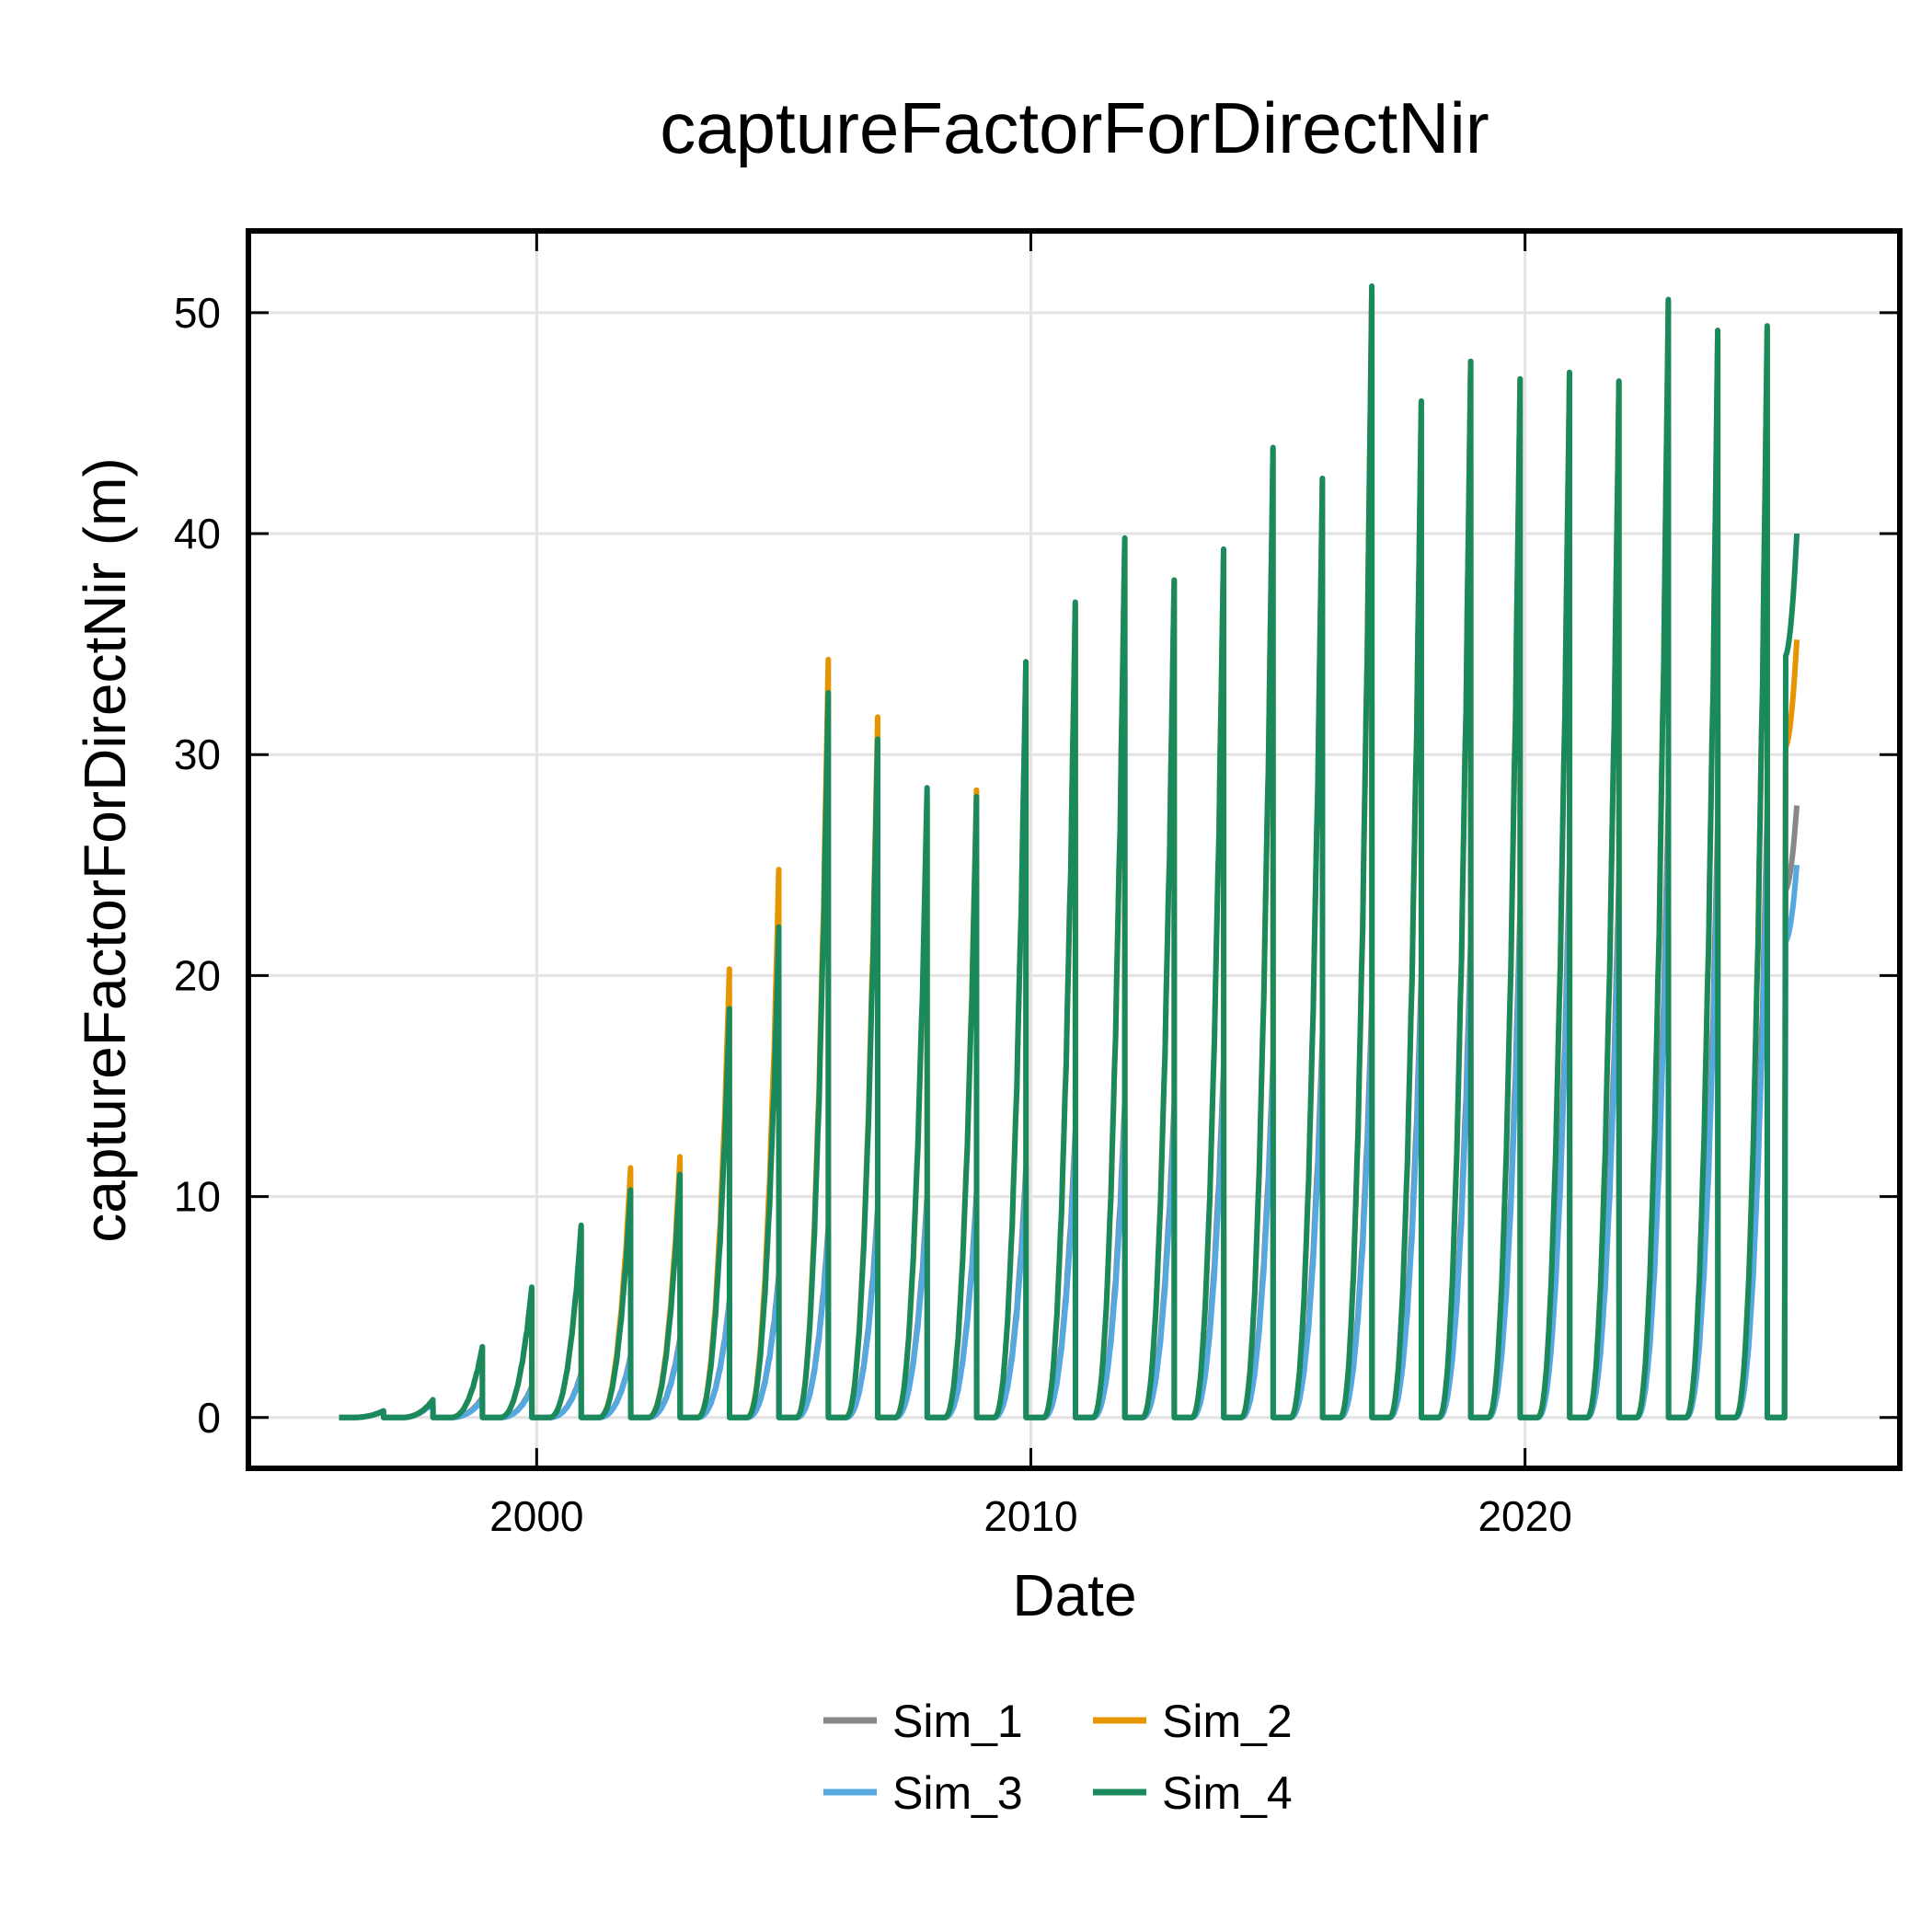 Image resolution: width=1932 pixels, height=1932 pixels. I want to click on legend-label-sim-4: Sim_4, so click(1227, 1793).